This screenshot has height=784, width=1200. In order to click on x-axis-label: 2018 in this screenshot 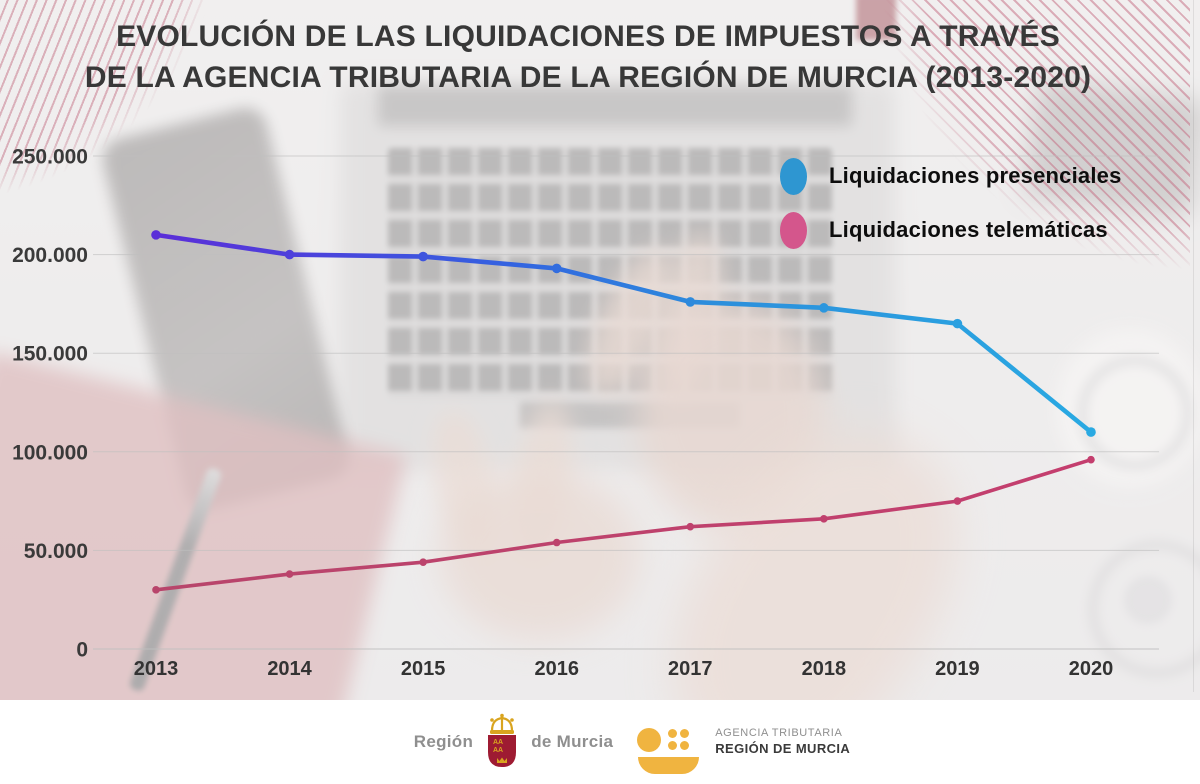, I will do `click(824, 669)`.